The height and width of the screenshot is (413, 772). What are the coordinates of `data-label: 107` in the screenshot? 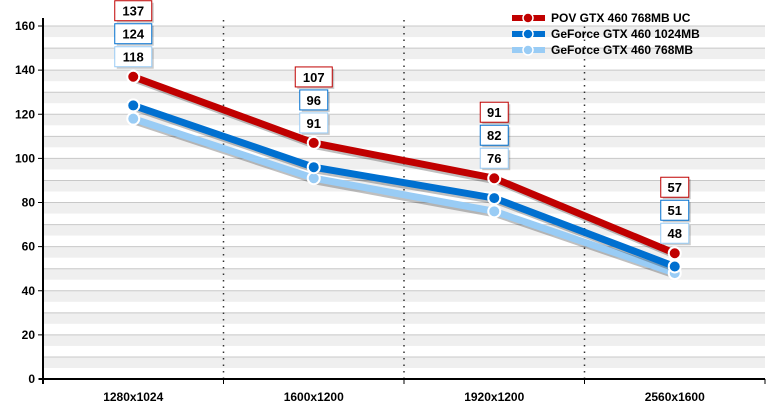 It's located at (314, 77).